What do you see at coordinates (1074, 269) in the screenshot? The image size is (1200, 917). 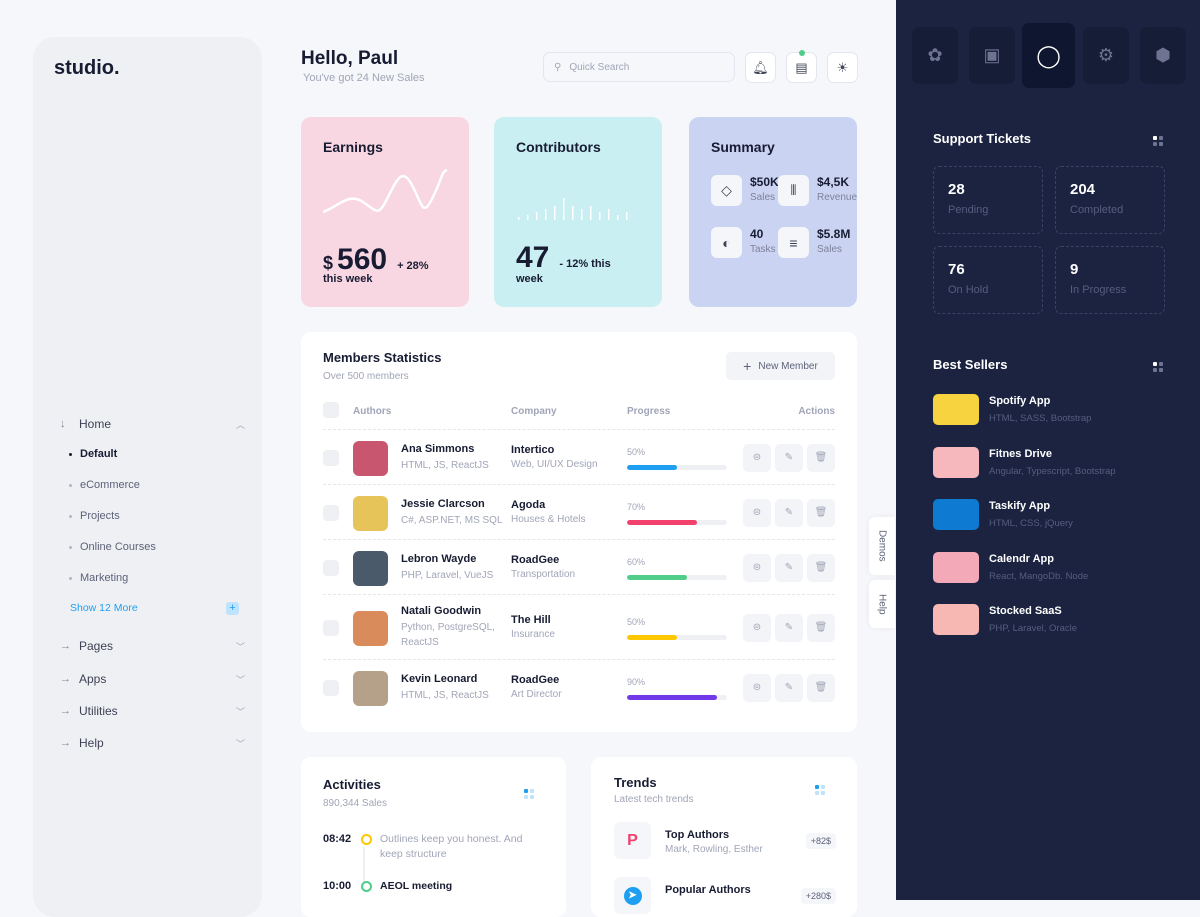 I see `ticket-value: 9` at bounding box center [1074, 269].